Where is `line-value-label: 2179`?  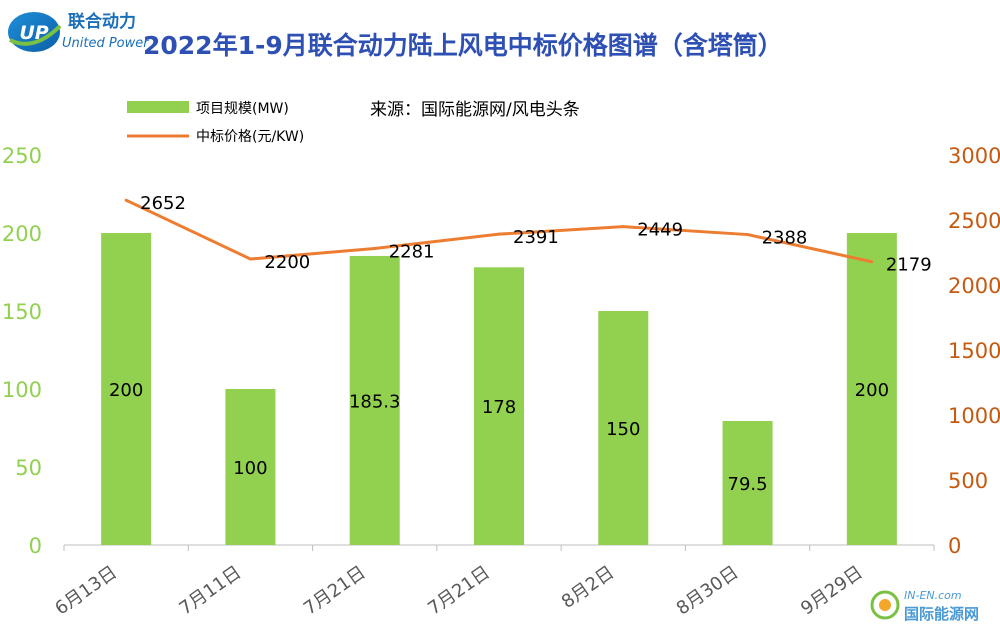
line-value-label: 2179 is located at coordinates (909, 265).